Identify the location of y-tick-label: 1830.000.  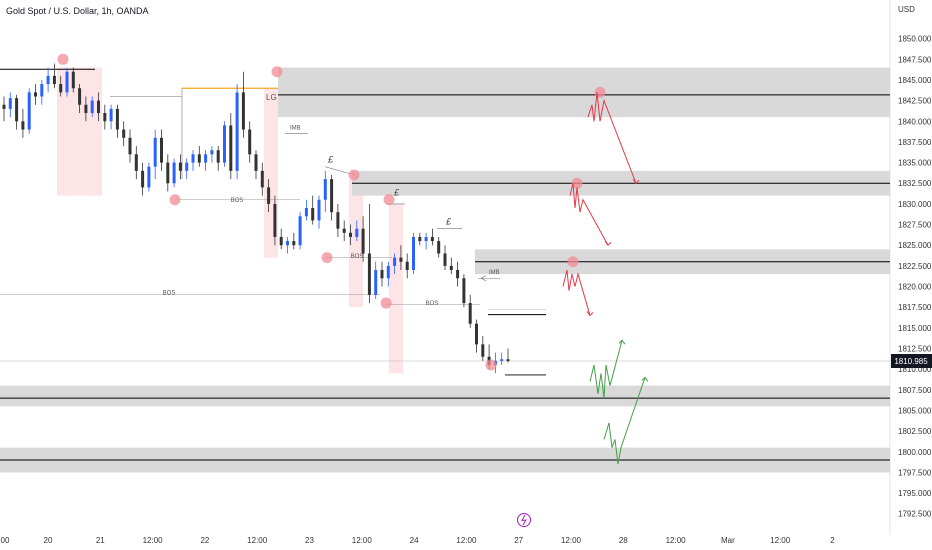
(915, 204).